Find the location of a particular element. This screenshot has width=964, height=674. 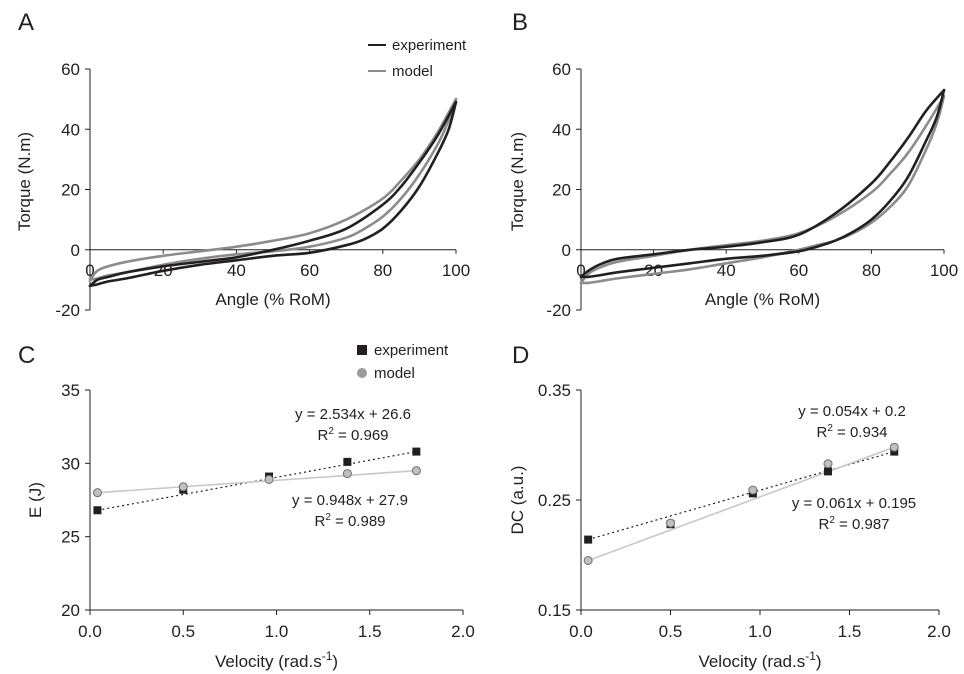

panel-label: C is located at coordinates (26, 355).